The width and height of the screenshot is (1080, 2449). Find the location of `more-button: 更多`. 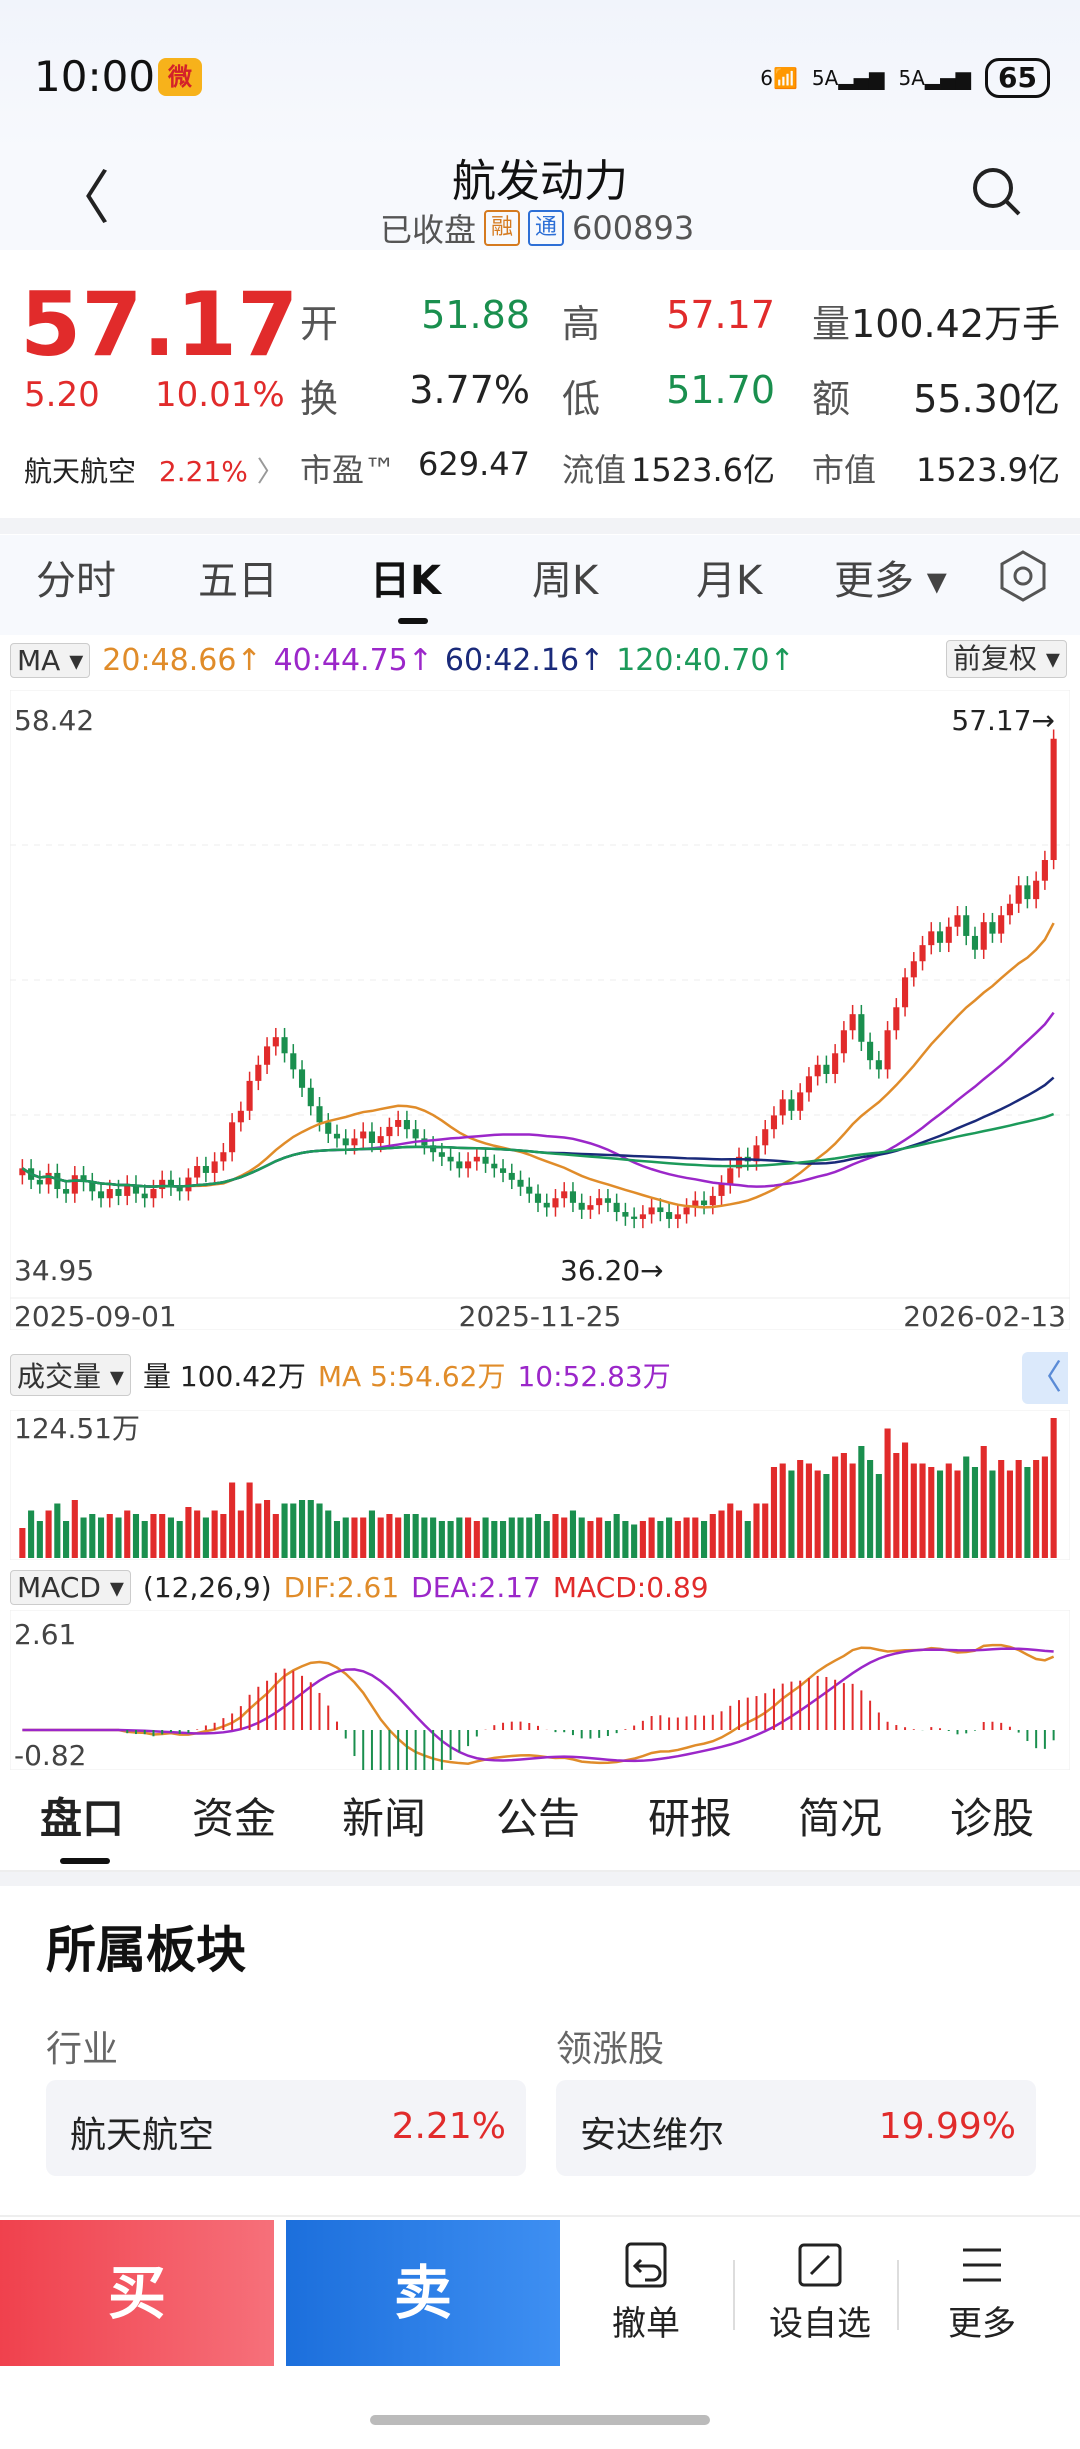

more-button: 更多 is located at coordinates (982, 2292).